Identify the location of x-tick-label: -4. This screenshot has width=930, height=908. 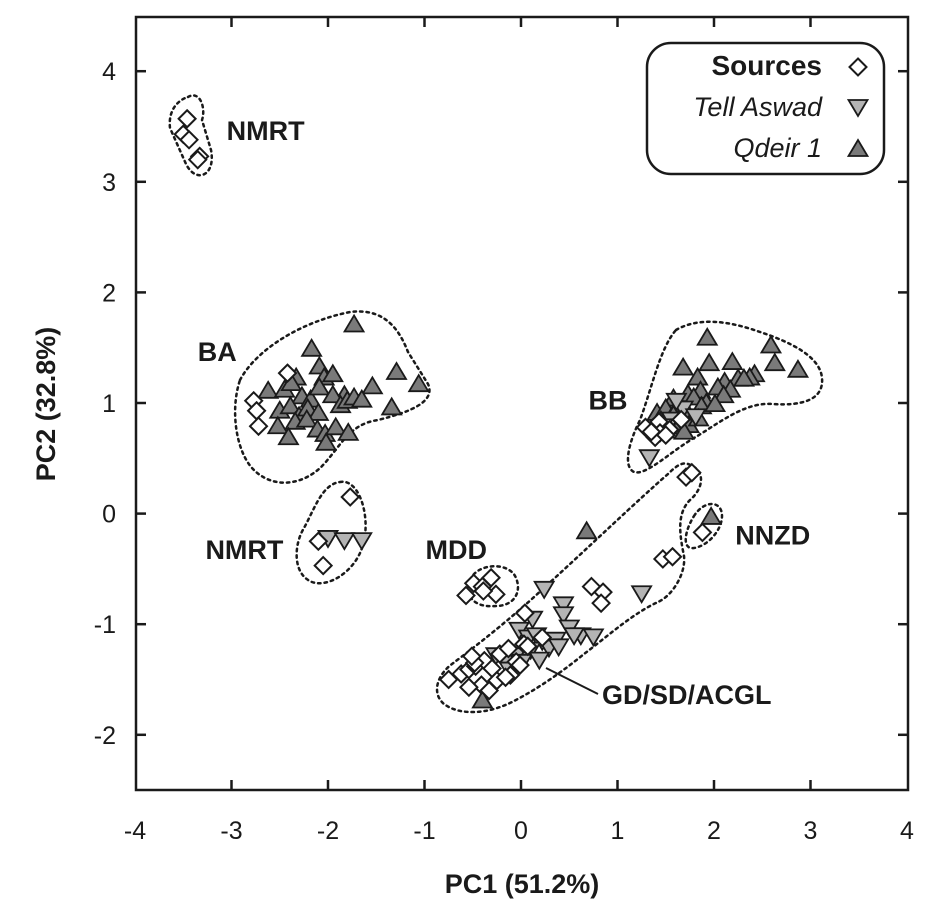
(135, 831).